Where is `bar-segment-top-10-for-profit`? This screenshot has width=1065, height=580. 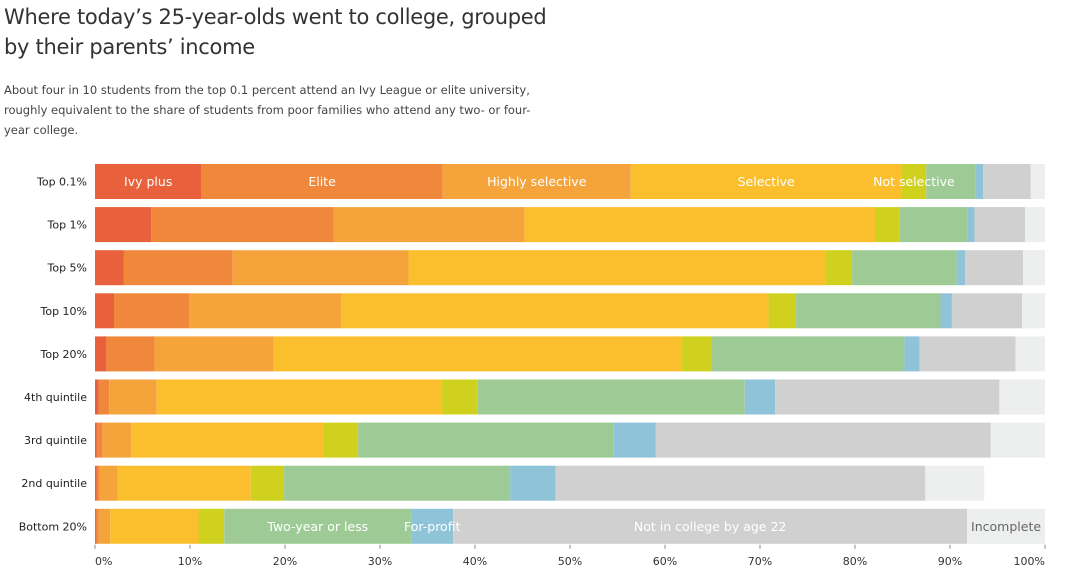
bar-segment-top-10-for-profit is located at coordinates (946, 311).